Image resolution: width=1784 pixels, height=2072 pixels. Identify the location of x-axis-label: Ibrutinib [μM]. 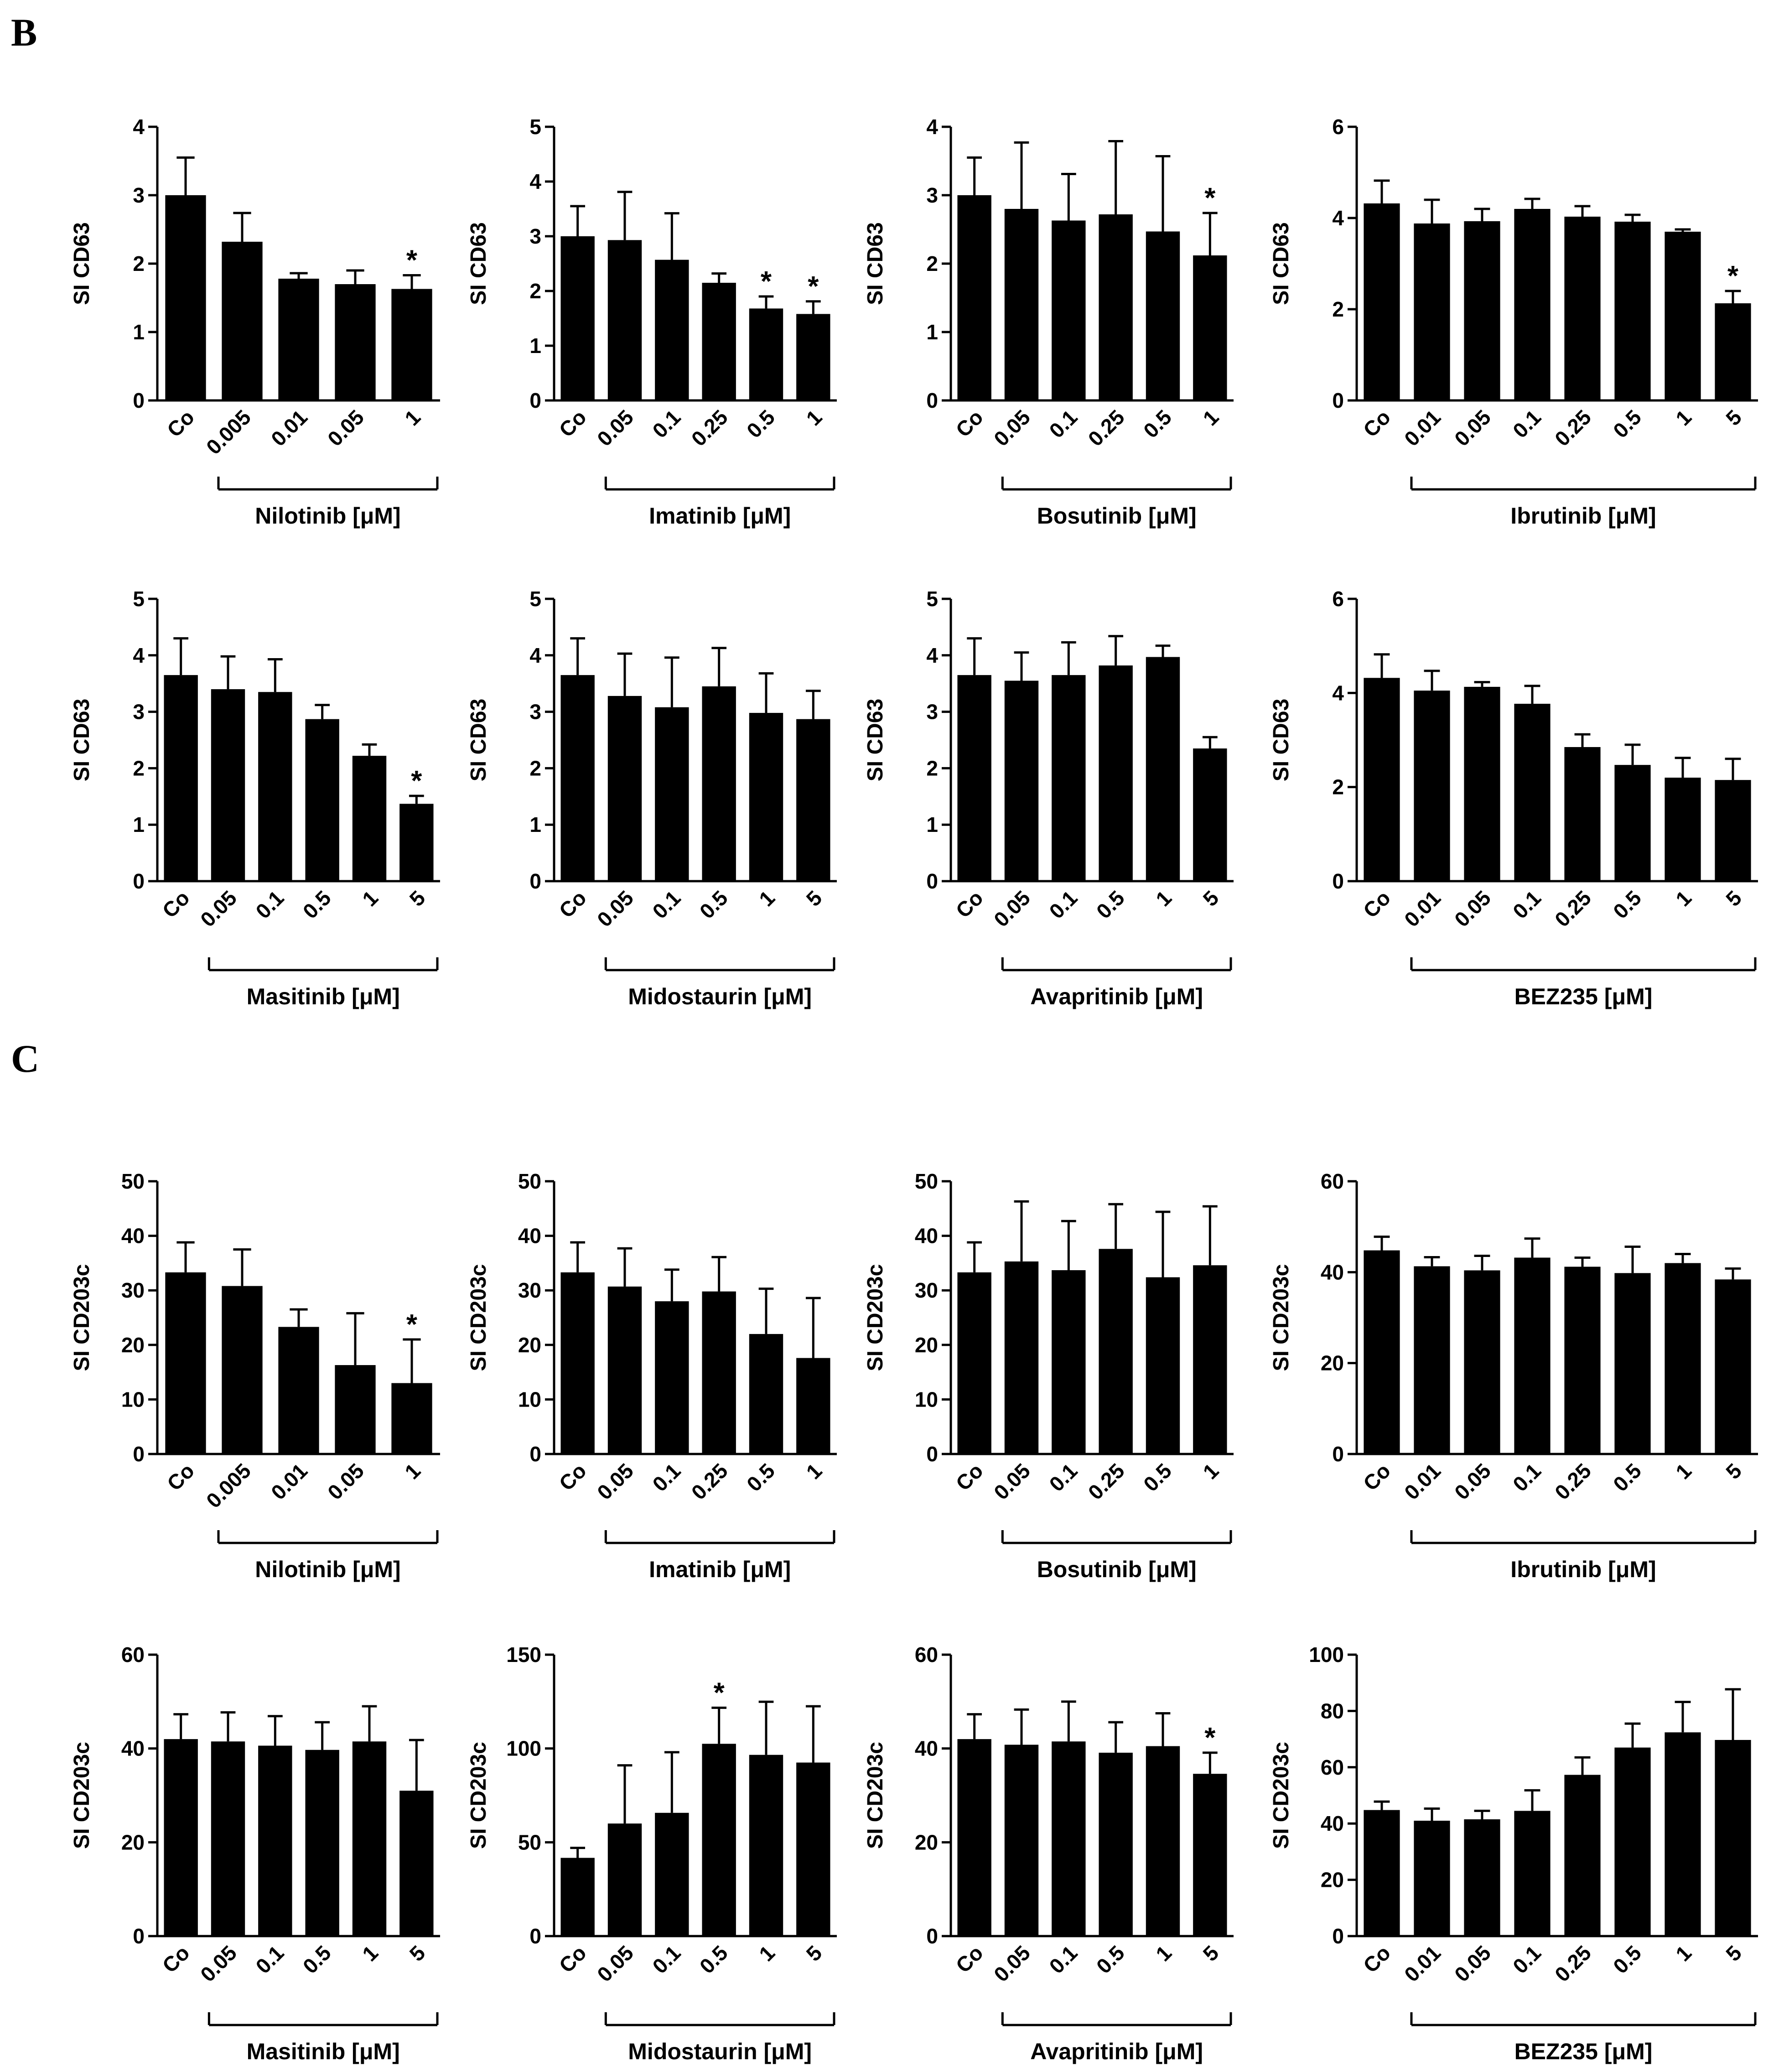
(1583, 1569).